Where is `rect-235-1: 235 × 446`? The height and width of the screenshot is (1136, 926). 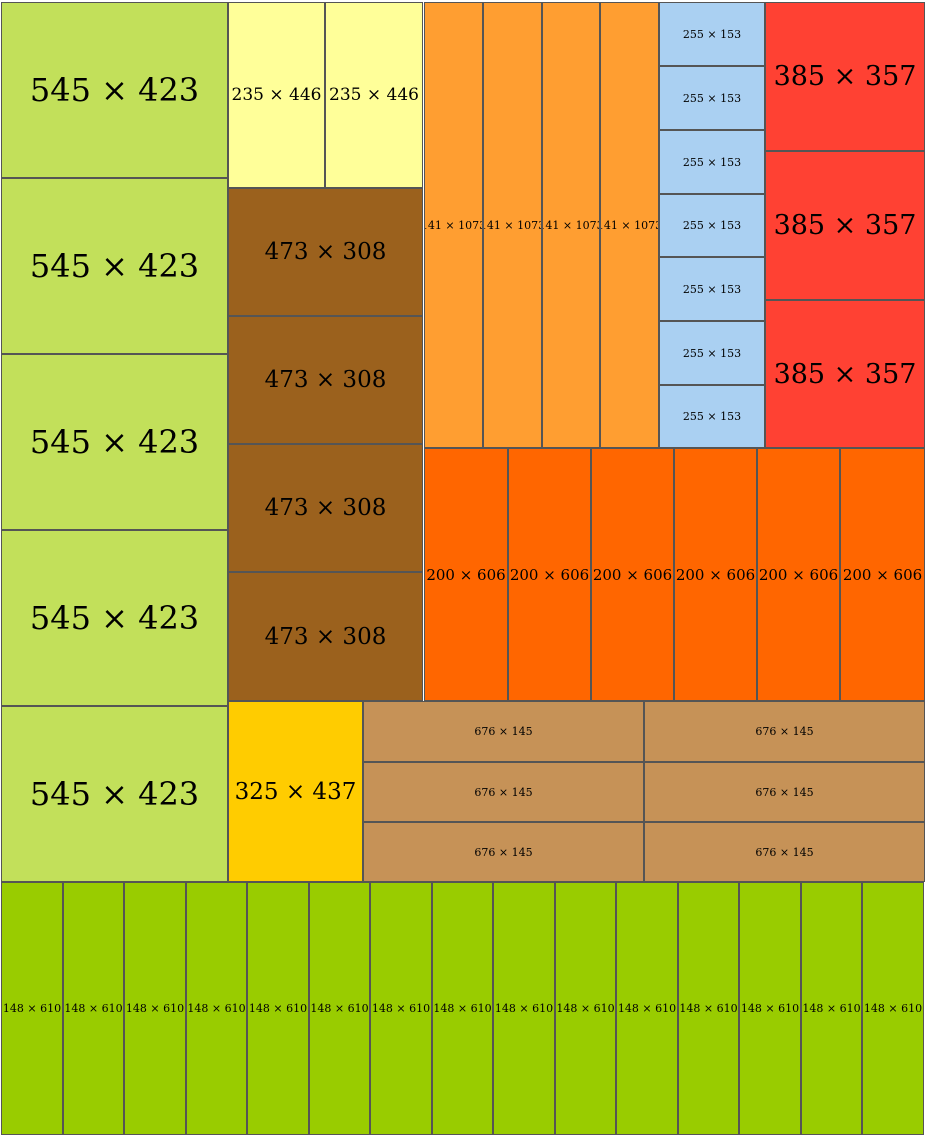 rect-235-1: 235 × 446 is located at coordinates (276, 95).